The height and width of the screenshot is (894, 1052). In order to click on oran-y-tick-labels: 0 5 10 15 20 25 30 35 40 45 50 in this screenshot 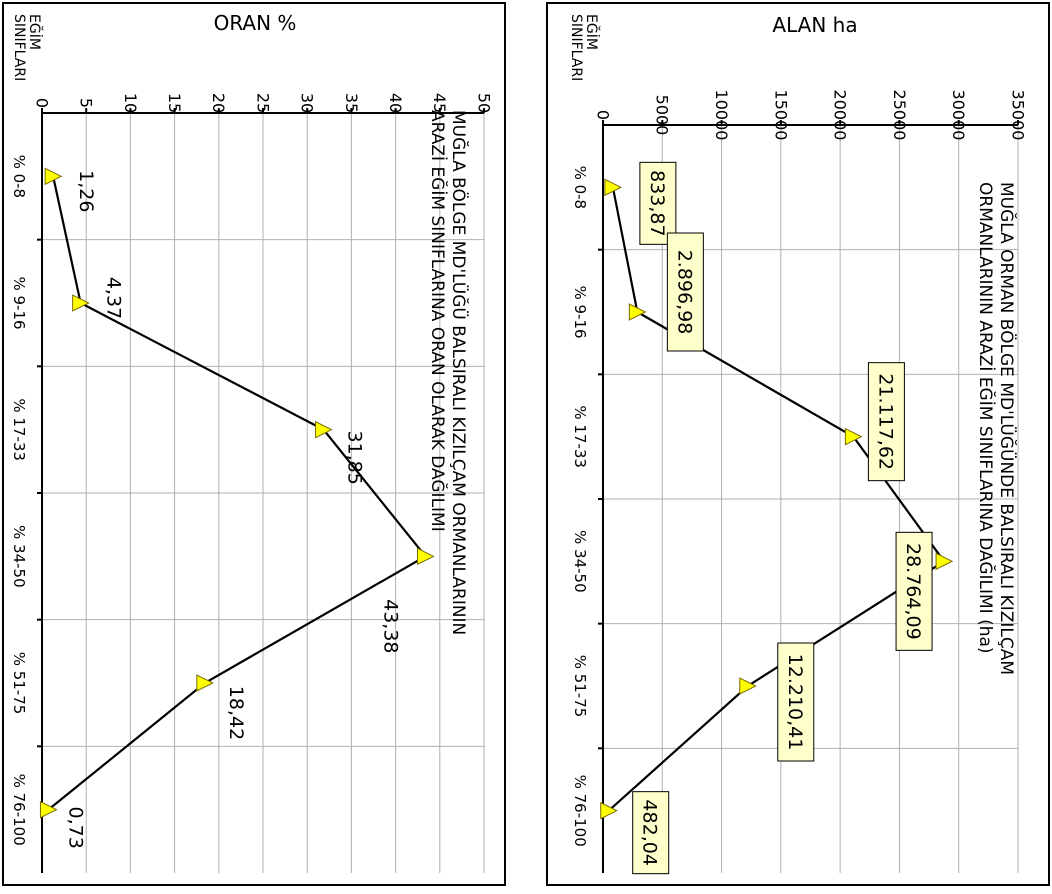, I will do `click(262, 103)`.